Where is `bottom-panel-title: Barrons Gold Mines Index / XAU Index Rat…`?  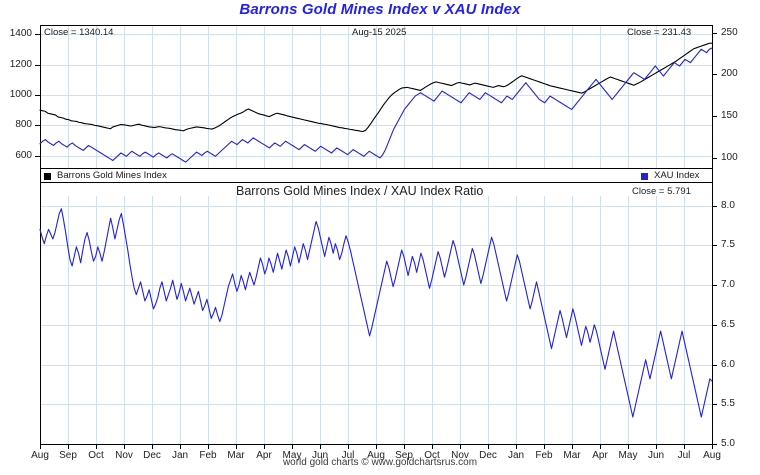 bottom-panel-title: Barrons Gold Mines Index / XAU Index Rat… is located at coordinates (360, 191).